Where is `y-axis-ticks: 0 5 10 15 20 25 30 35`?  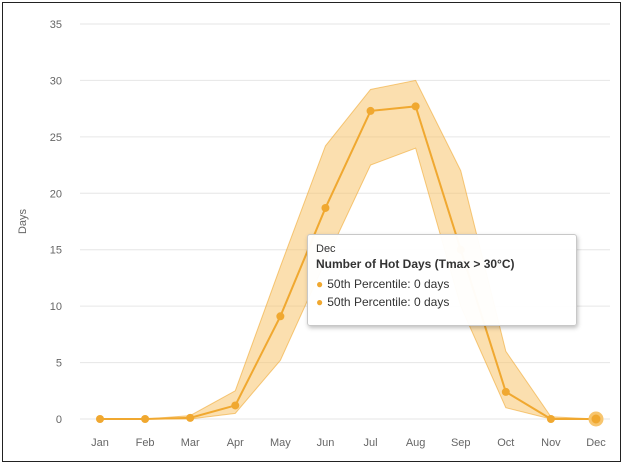 y-axis-ticks: 0 5 10 15 20 25 30 35 is located at coordinates (56, 222).